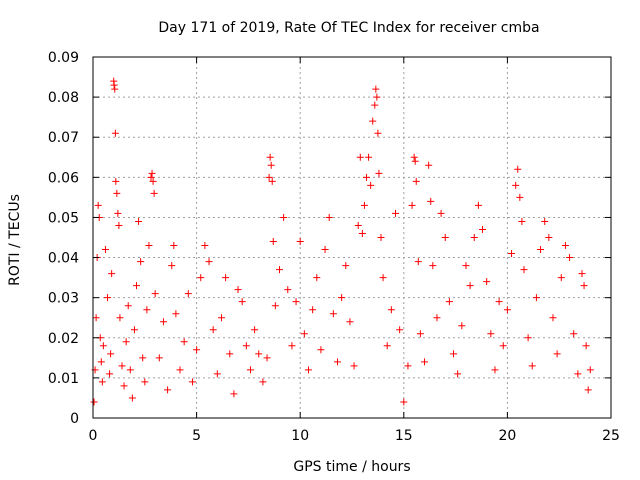 The height and width of the screenshot is (480, 640). Describe the element at coordinates (404, 436) in the screenshot. I see `x-tick-label: 15` at that location.